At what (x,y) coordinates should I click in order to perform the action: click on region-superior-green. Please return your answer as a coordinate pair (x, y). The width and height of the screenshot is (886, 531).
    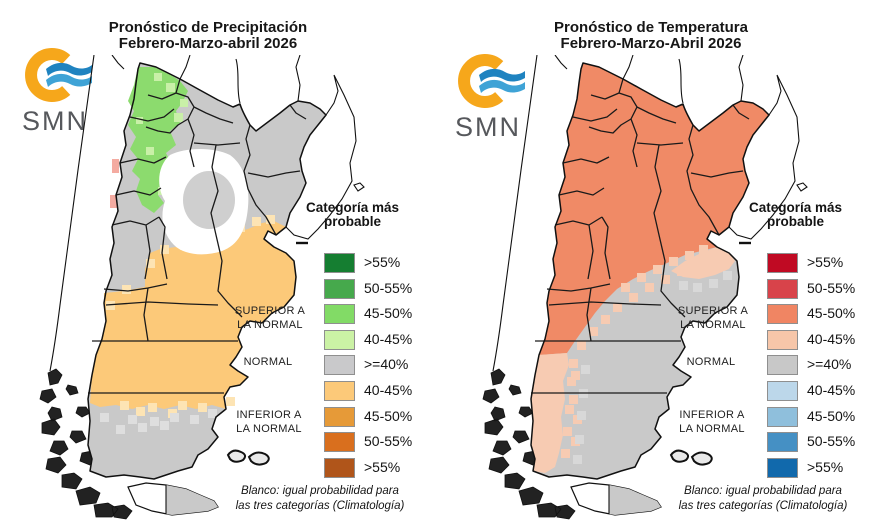
    Looking at the image, I should click on (158, 140).